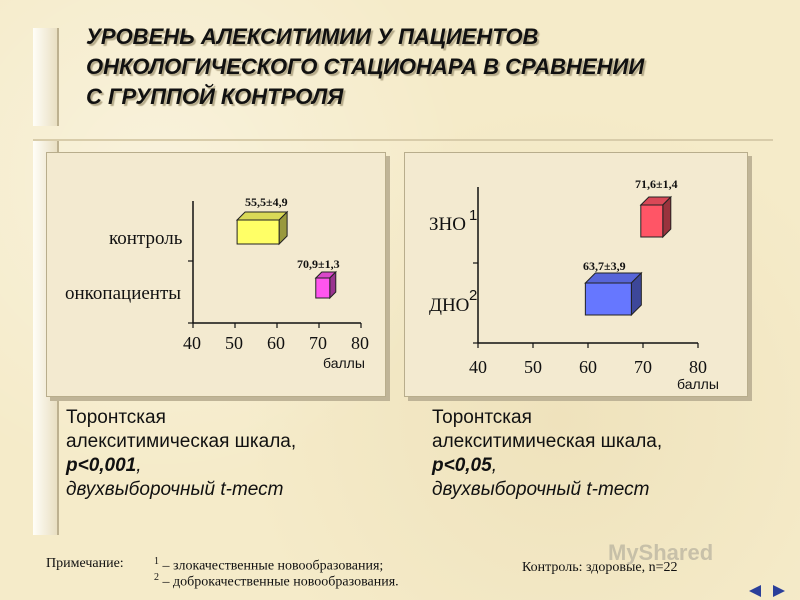 This screenshot has width=800, height=600. What do you see at coordinates (403, 140) in the screenshot?
I see `divider-line` at bounding box center [403, 140].